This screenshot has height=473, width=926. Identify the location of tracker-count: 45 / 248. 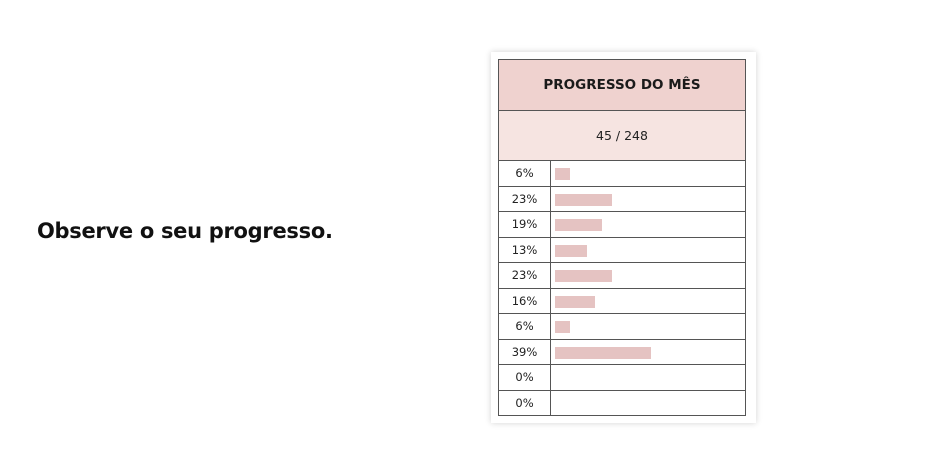
(622, 135).